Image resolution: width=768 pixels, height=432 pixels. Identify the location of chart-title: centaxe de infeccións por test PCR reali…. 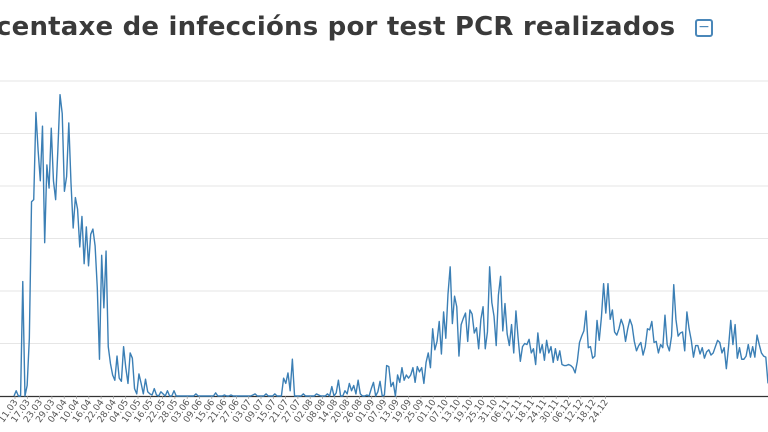
(338, 27).